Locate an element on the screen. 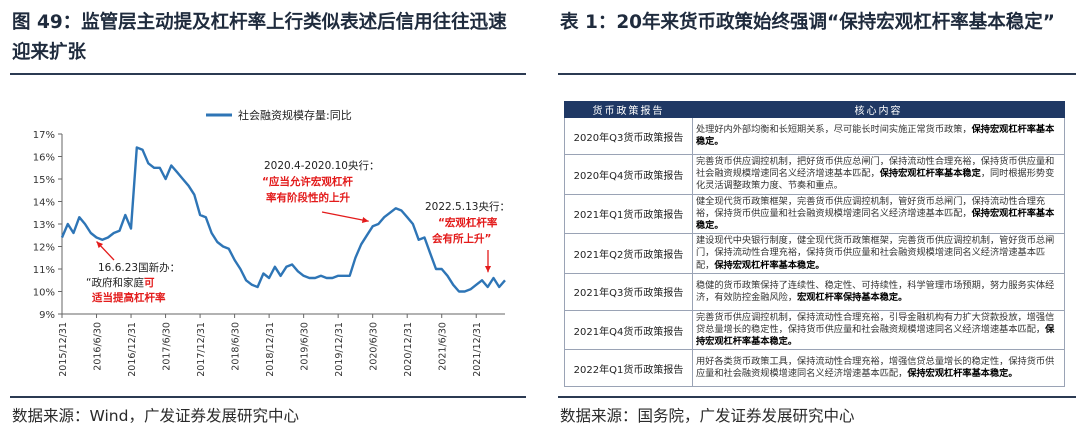 Image resolution: width=1080 pixels, height=438 pixels. table-source: 数据来源：国务院，广发证券发展研究中心 is located at coordinates (707, 416).